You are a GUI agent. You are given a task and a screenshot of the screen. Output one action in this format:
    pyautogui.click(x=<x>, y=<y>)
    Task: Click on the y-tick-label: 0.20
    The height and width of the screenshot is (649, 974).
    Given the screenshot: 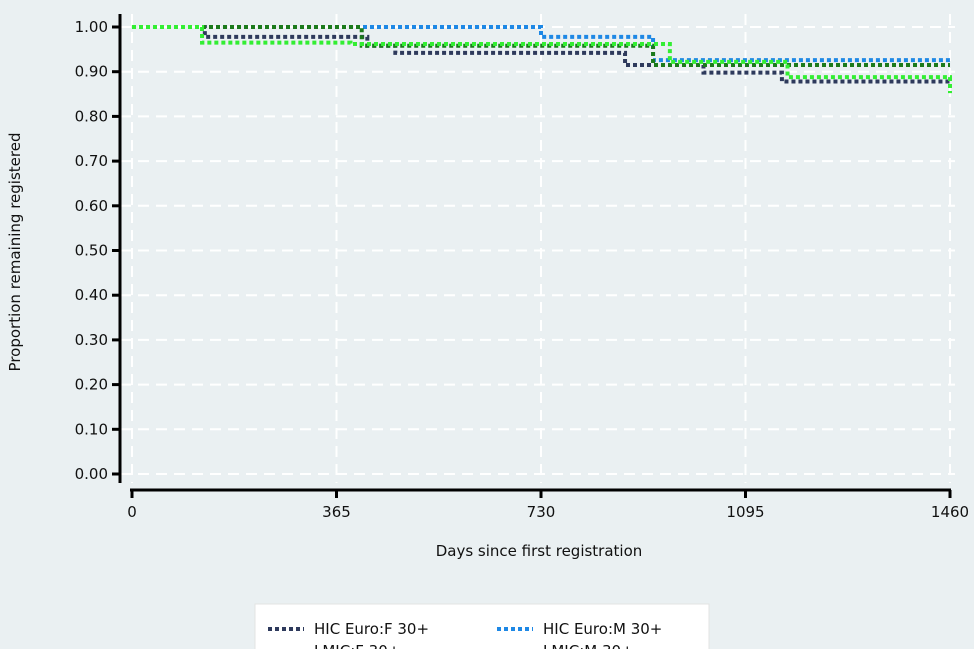 What is the action you would take?
    pyautogui.click(x=91, y=385)
    